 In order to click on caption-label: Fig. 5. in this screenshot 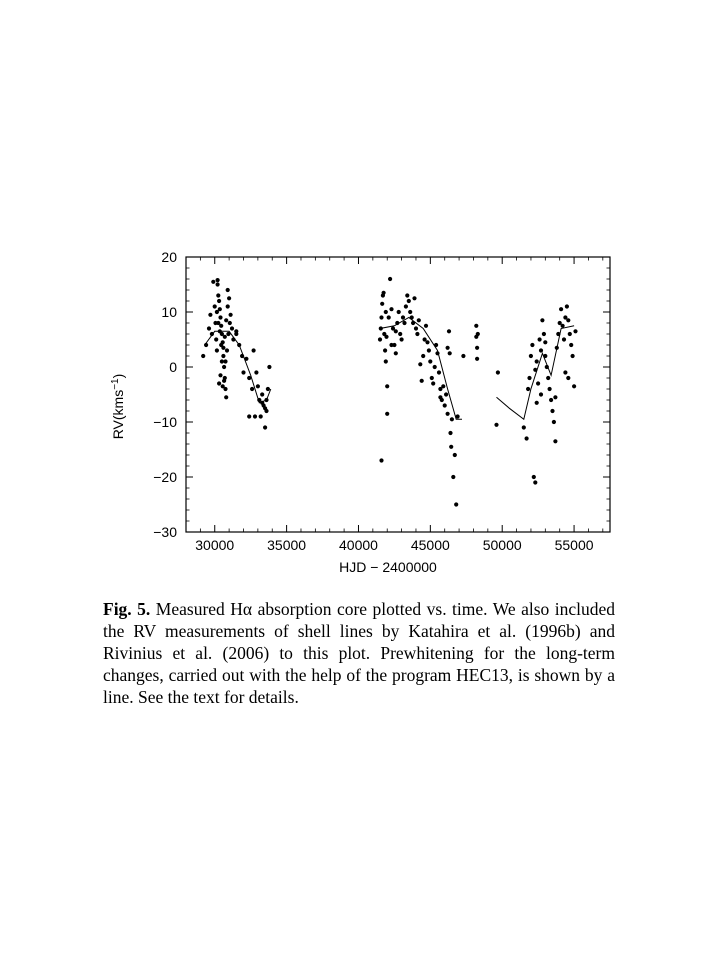, I will do `click(127, 609)`.